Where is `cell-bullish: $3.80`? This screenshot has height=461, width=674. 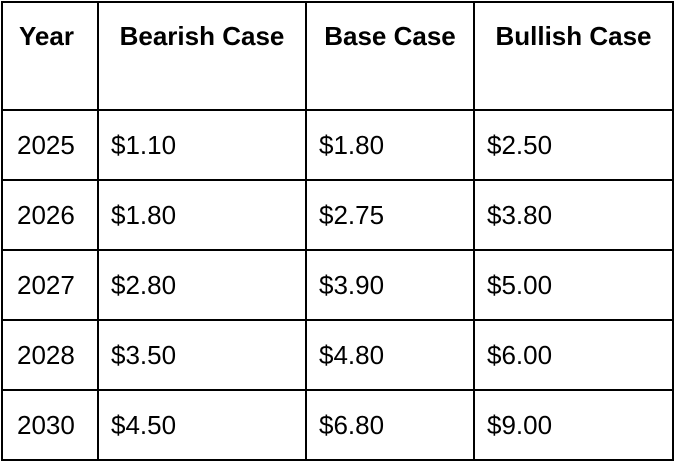 cell-bullish: $3.80 is located at coordinates (573, 215).